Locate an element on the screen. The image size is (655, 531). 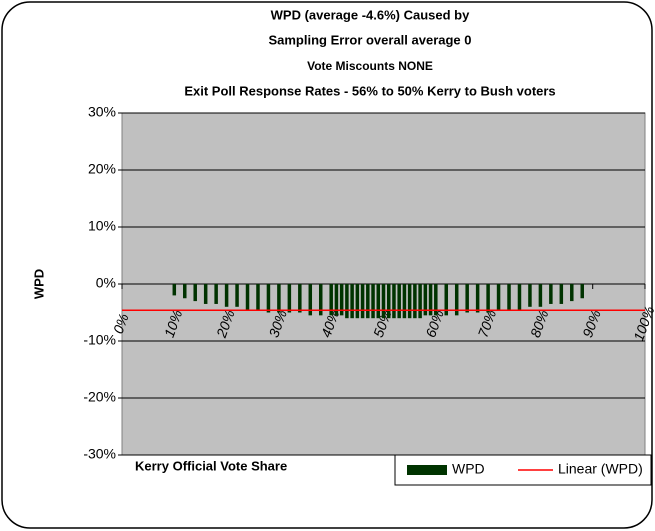
y-tick-label: 0% is located at coordinates (106, 283).